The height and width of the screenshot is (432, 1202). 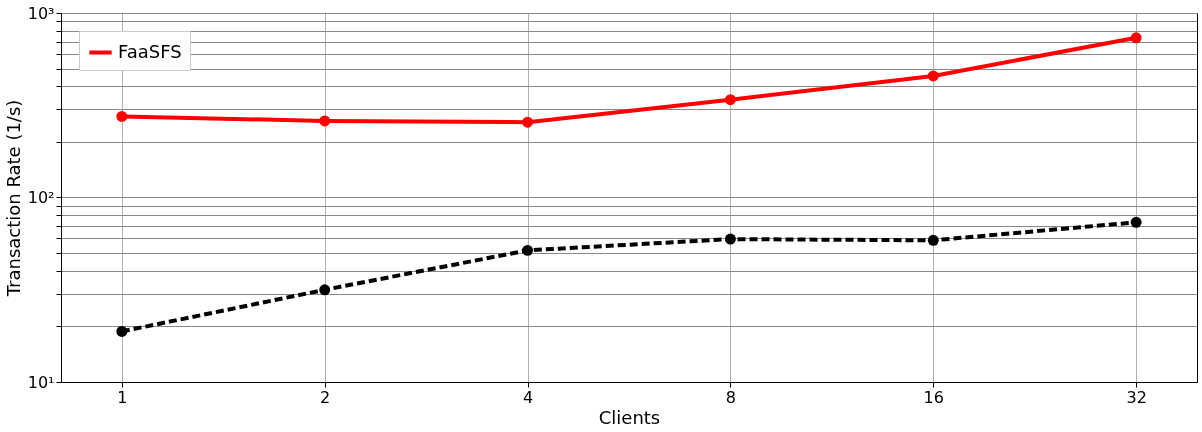 What do you see at coordinates (122, 397) in the screenshot?
I see `x-tick-label: 1` at bounding box center [122, 397].